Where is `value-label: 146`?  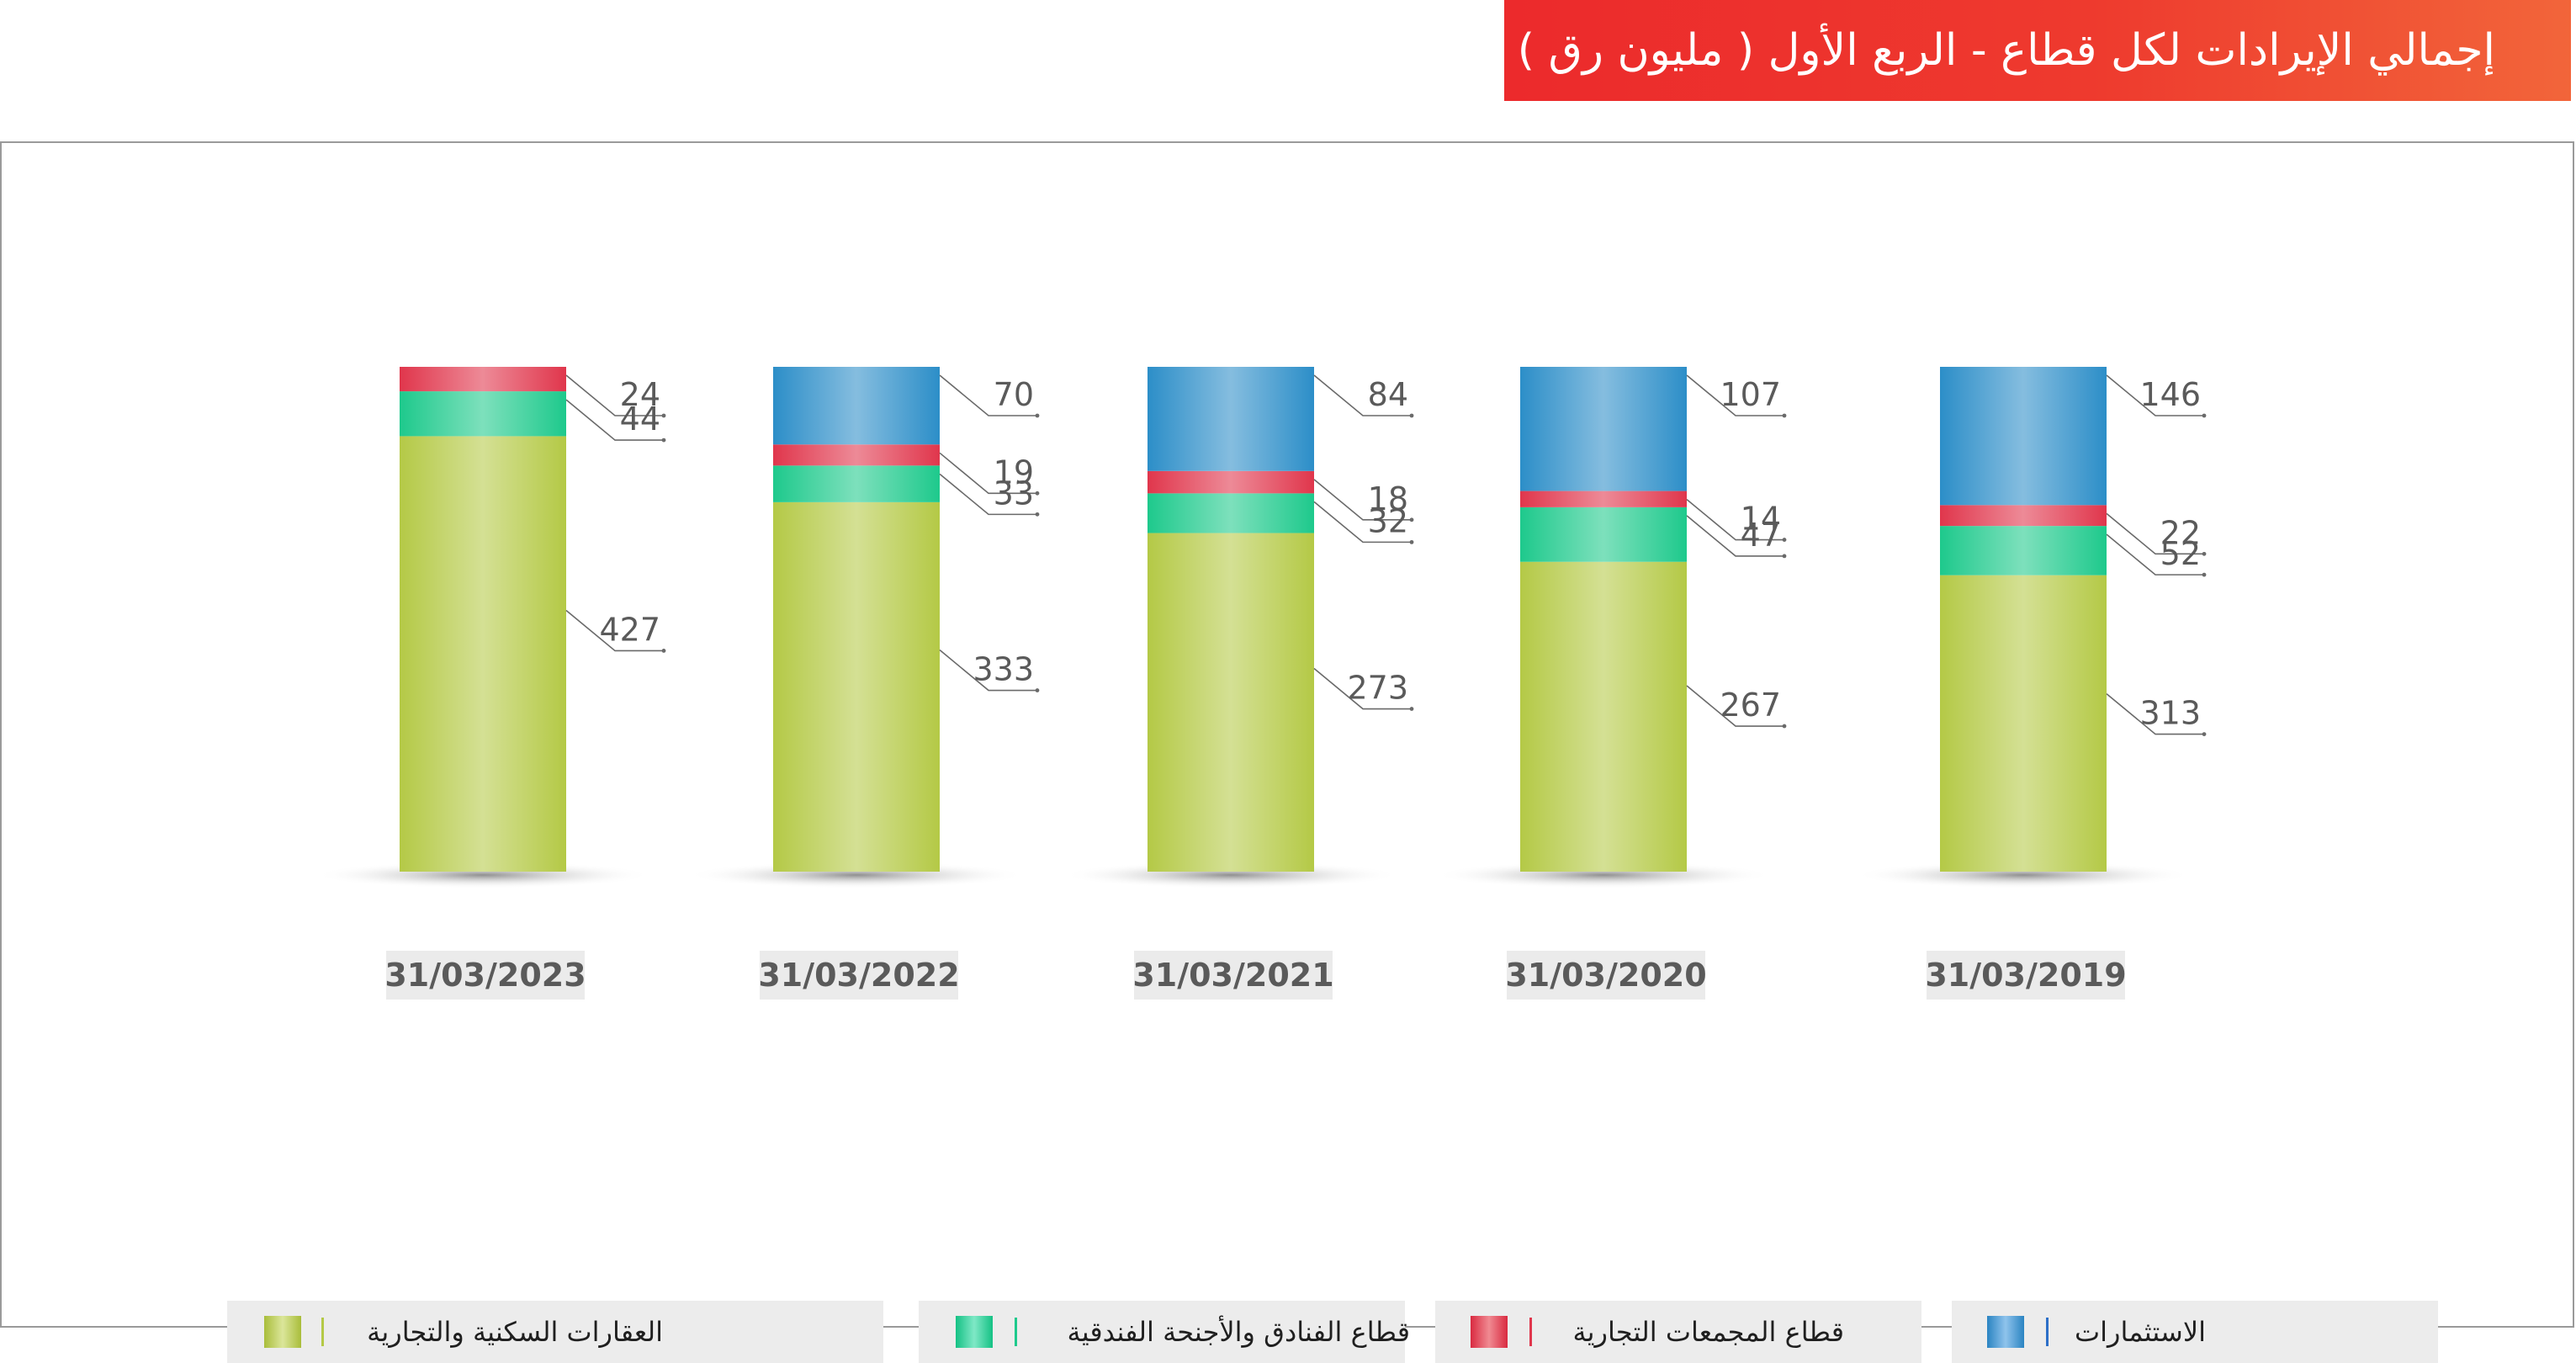 value-label: 146 is located at coordinates (2170, 394).